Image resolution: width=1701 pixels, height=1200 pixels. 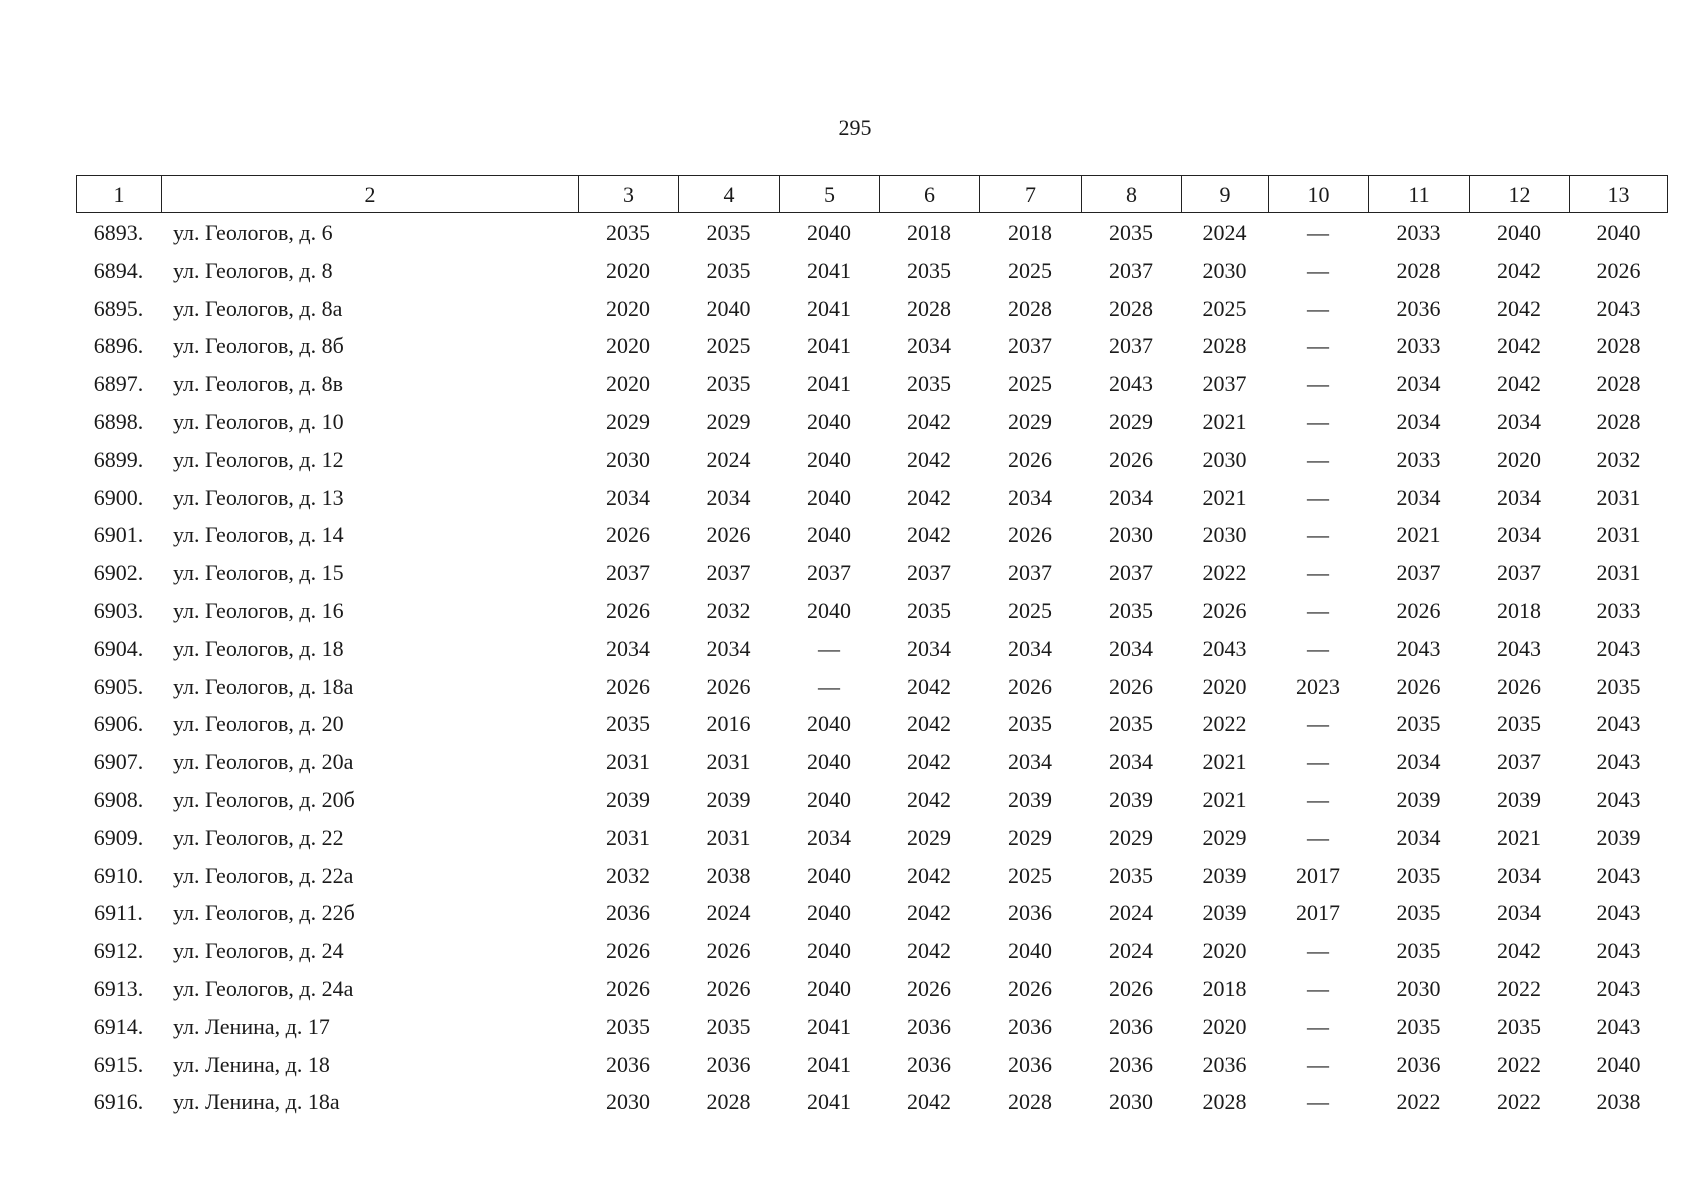 What do you see at coordinates (118, 497) in the screenshot?
I see `row-number: 6900.` at bounding box center [118, 497].